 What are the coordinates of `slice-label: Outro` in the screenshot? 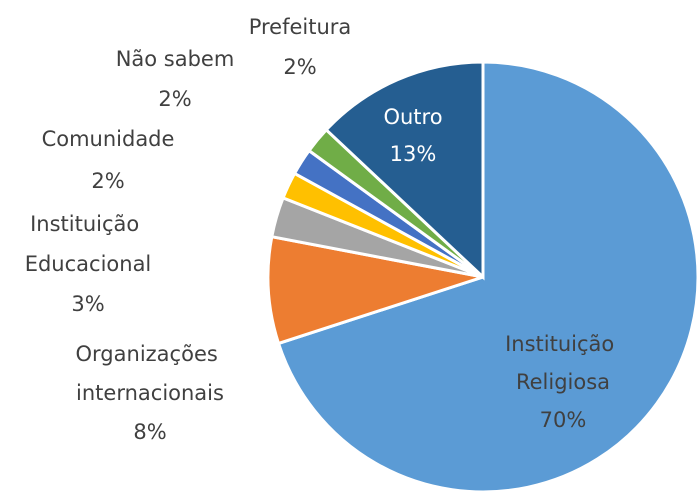 It's located at (412, 117).